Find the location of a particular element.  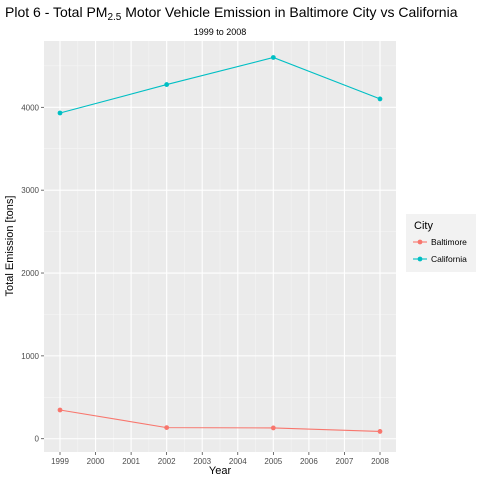

x-axis: 1999 2000 2001 2002 2003 2004 2005 2006 2007 2008 is located at coordinates (220, 459).